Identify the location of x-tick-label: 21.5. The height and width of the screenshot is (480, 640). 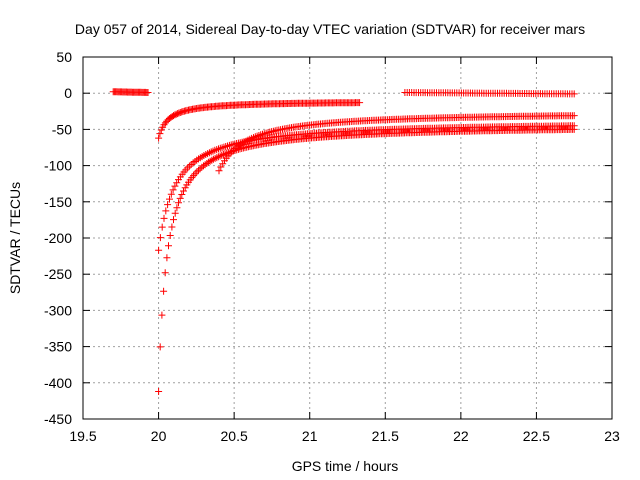
(385, 436).